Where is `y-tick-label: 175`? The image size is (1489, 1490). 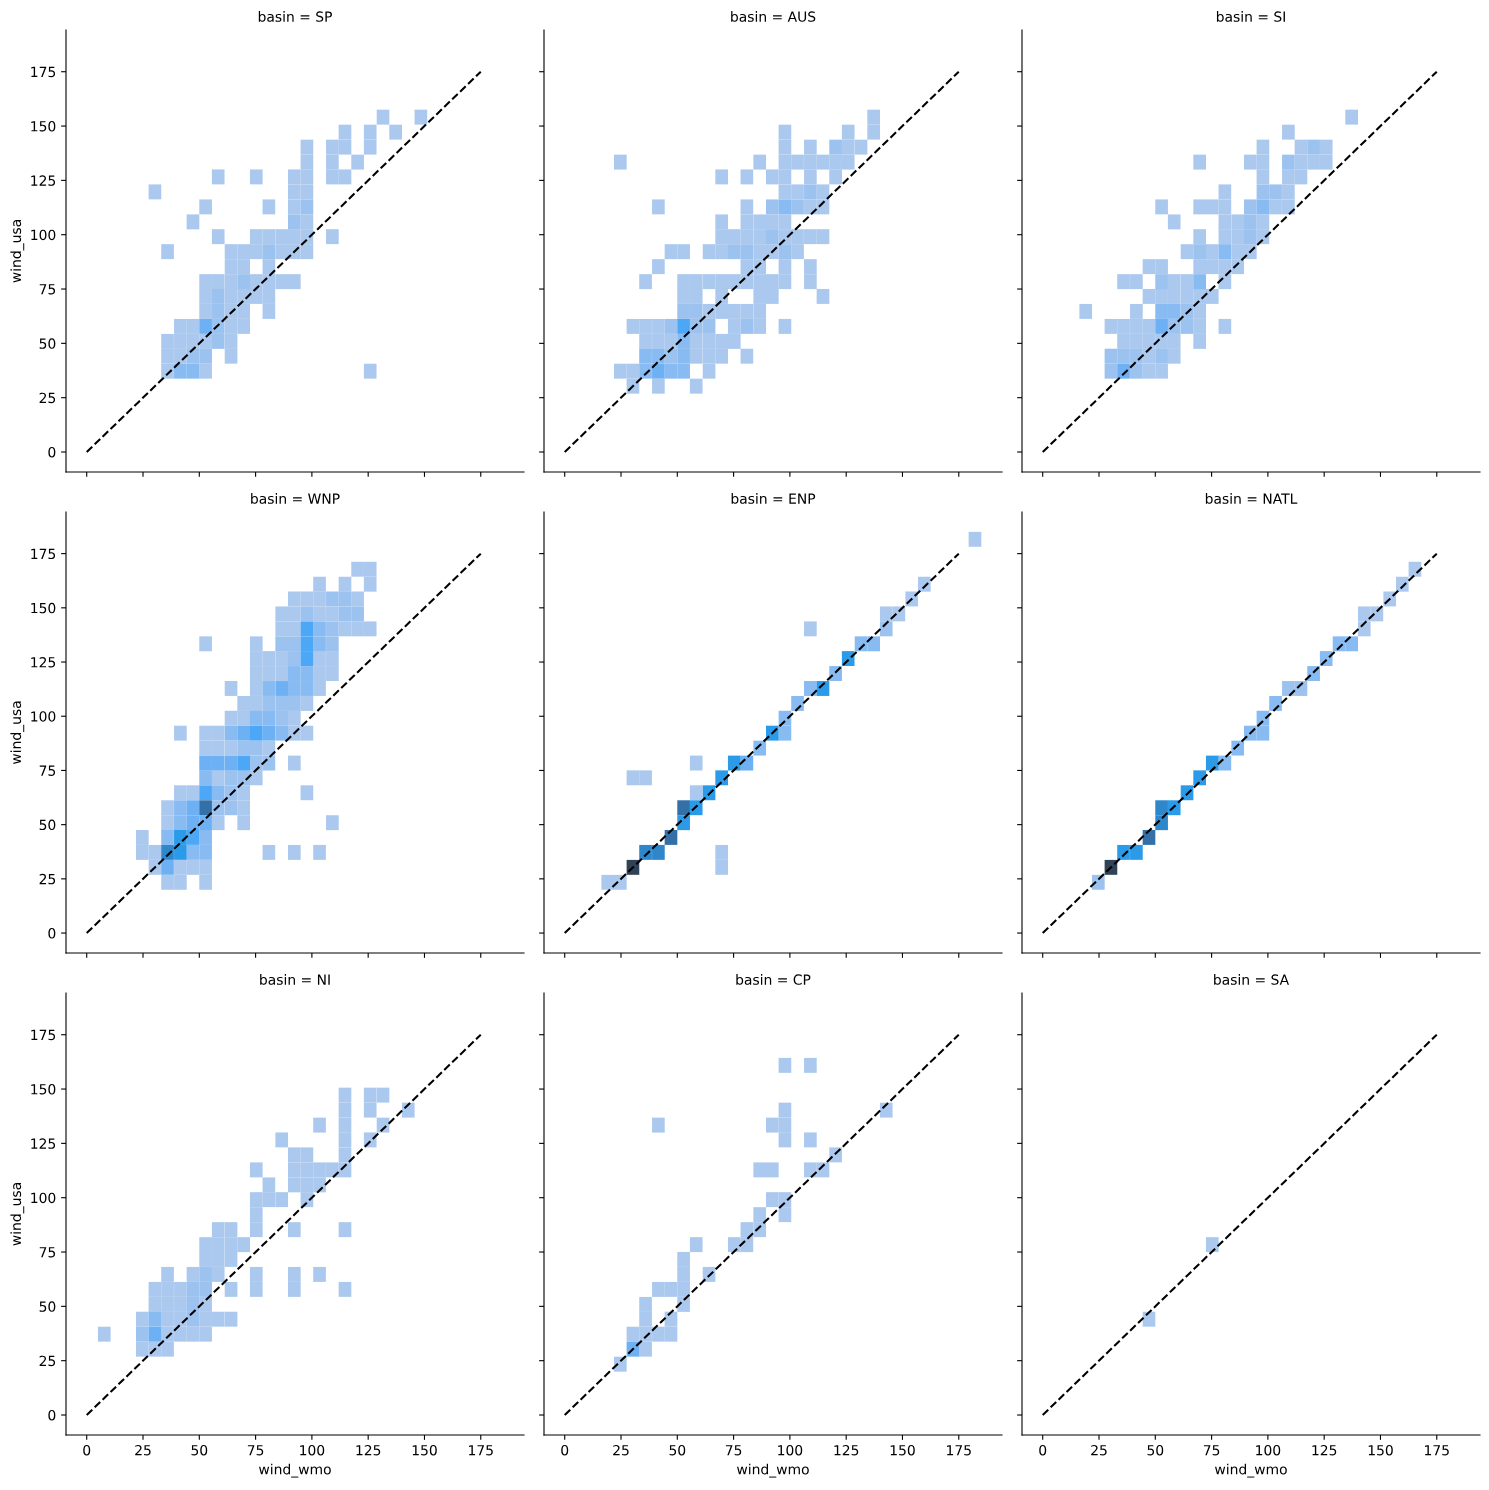
y-tick-label: 175 is located at coordinates (43, 72).